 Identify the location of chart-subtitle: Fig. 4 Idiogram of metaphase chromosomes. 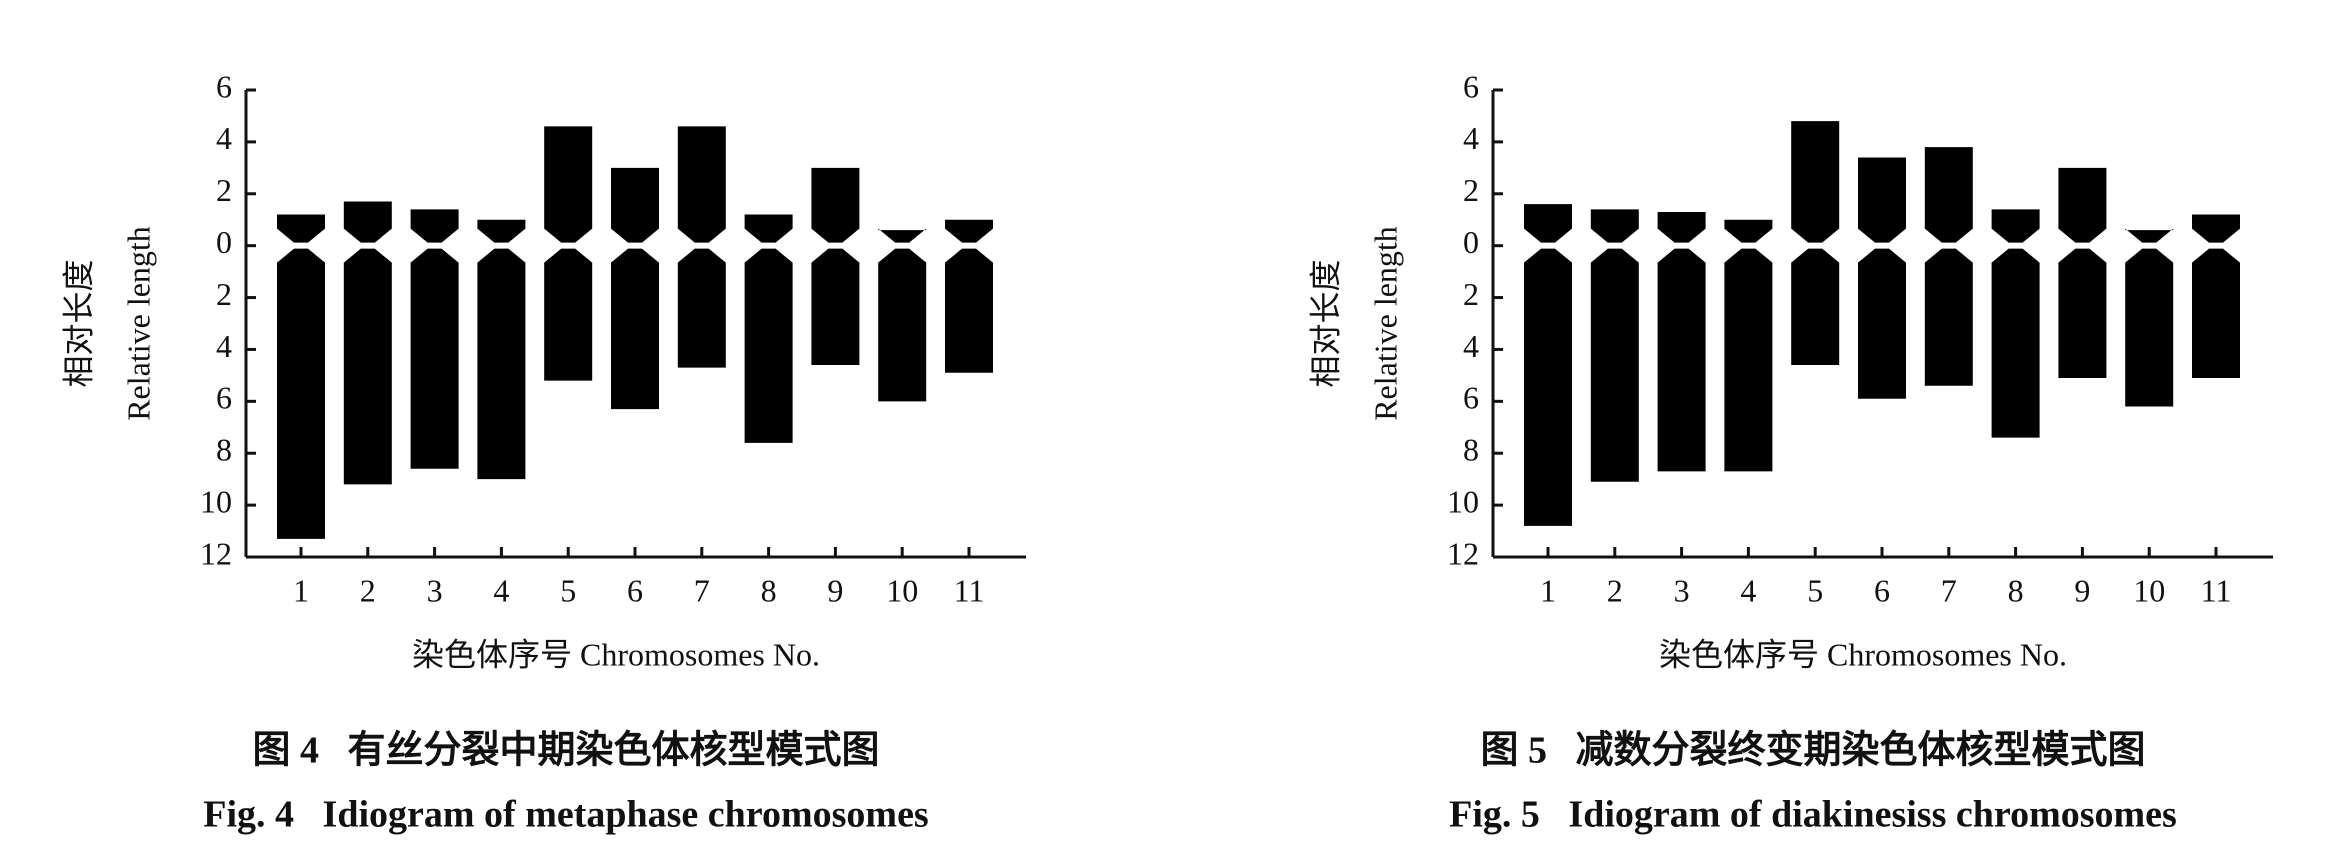
(565, 815).